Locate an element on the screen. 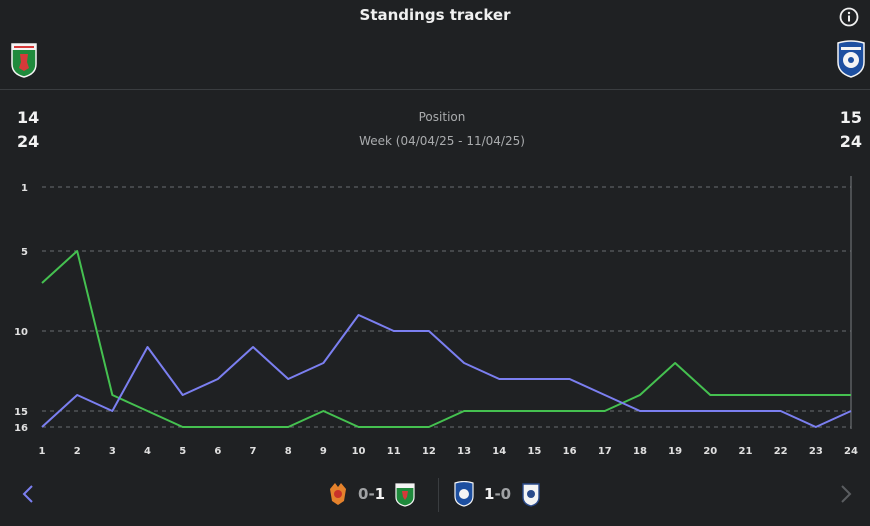 Image resolution: width=870 pixels, height=526 pixels. x-tick-label: 10 is located at coordinates (359, 451).